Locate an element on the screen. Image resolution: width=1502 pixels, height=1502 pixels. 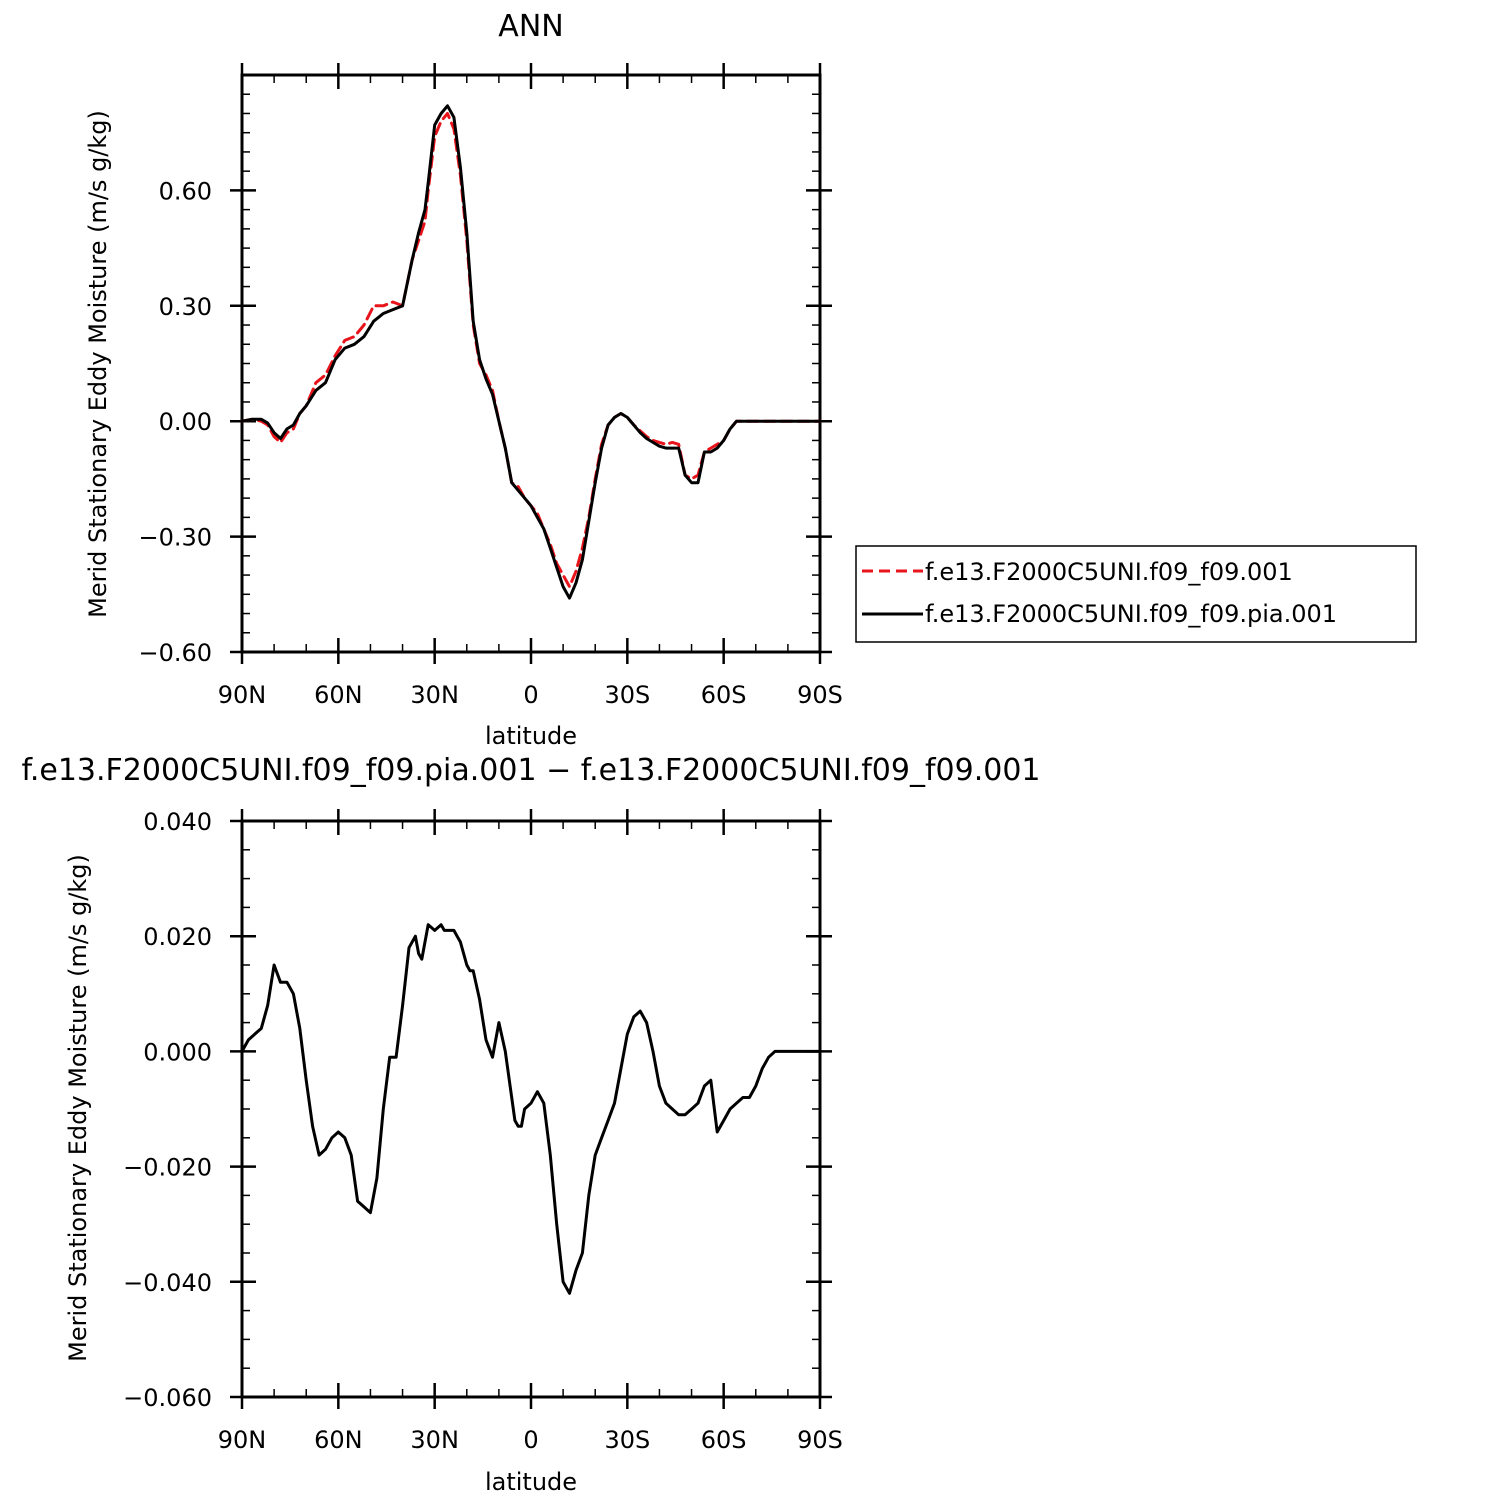
y-tick-label: −0.30 is located at coordinates (175, 538).